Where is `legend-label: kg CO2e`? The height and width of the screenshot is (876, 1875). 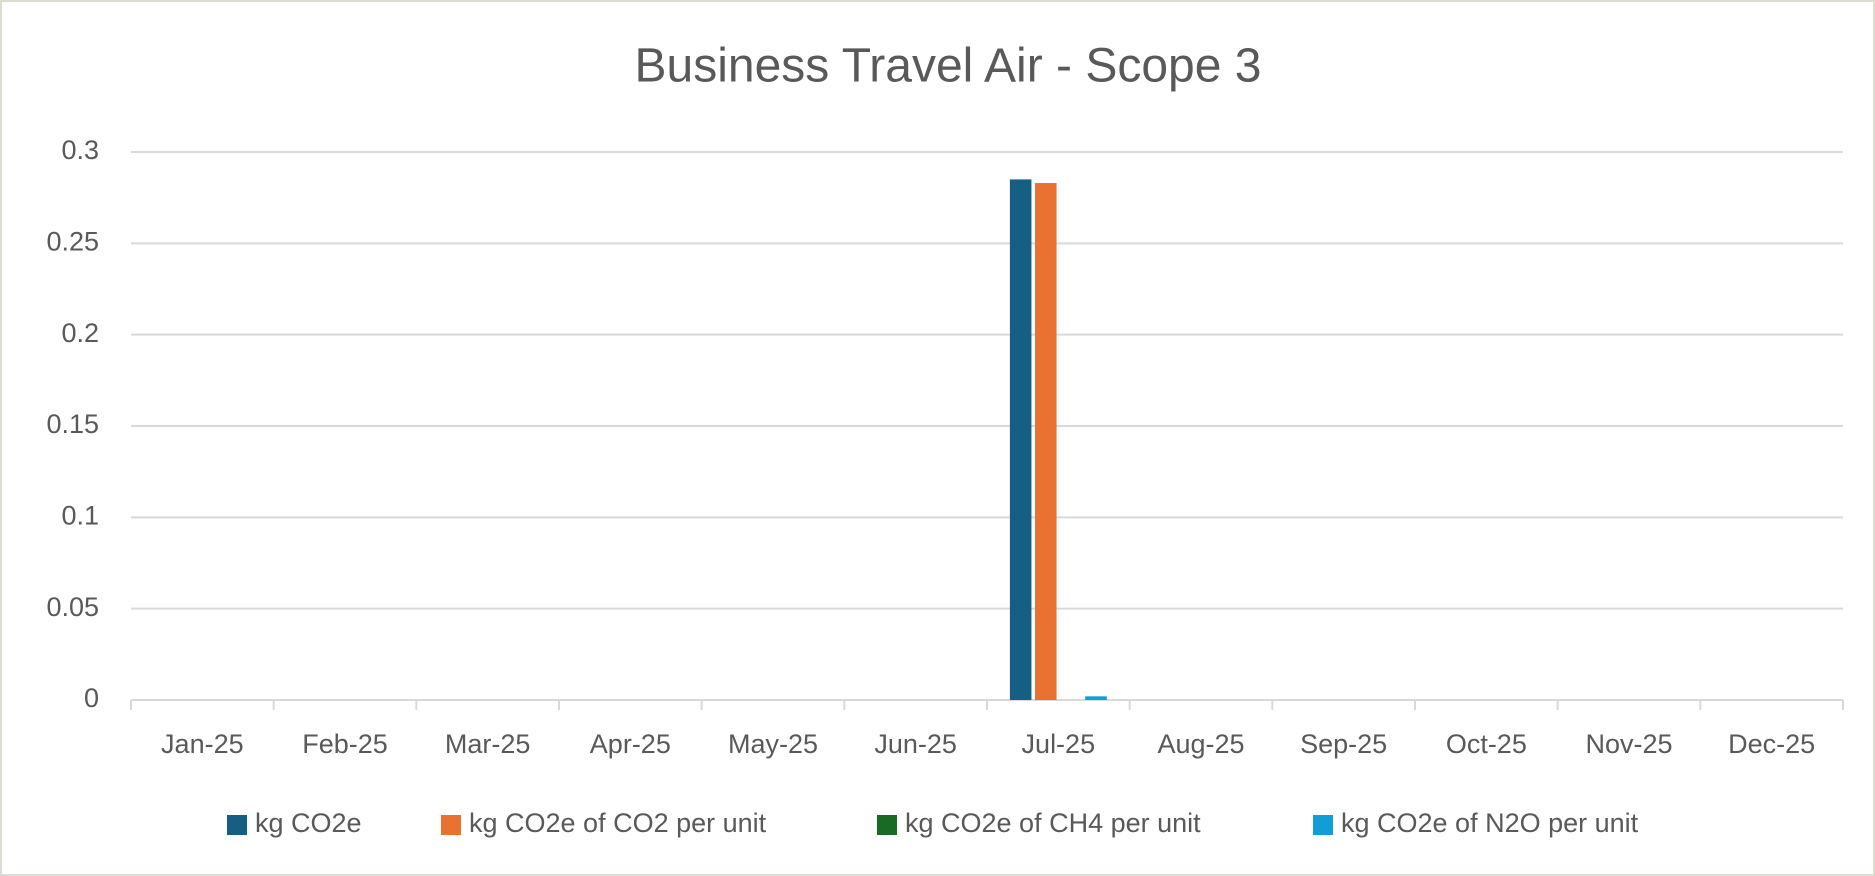
legend-label: kg CO2e is located at coordinates (308, 823).